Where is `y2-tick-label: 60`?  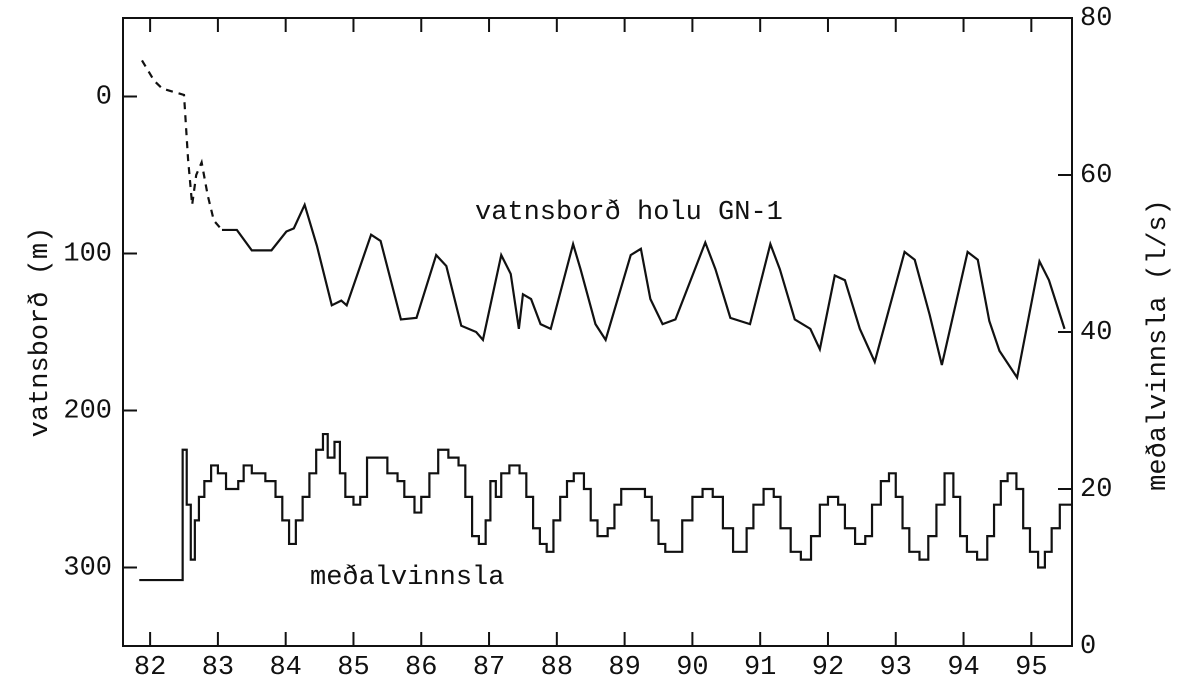
y2-tick-label: 60 is located at coordinates (1096, 176).